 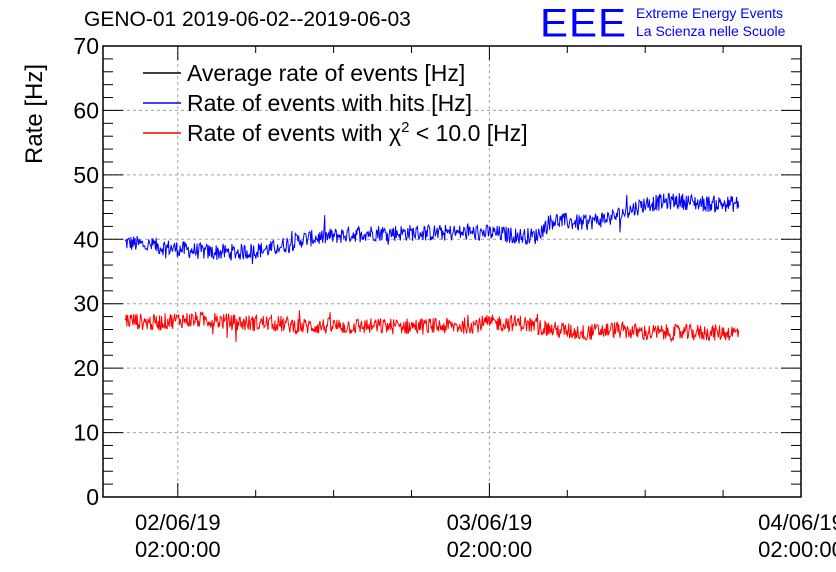 What do you see at coordinates (326, 73) in the screenshot?
I see `legend-entry-text: Average rate of events [Hz]` at bounding box center [326, 73].